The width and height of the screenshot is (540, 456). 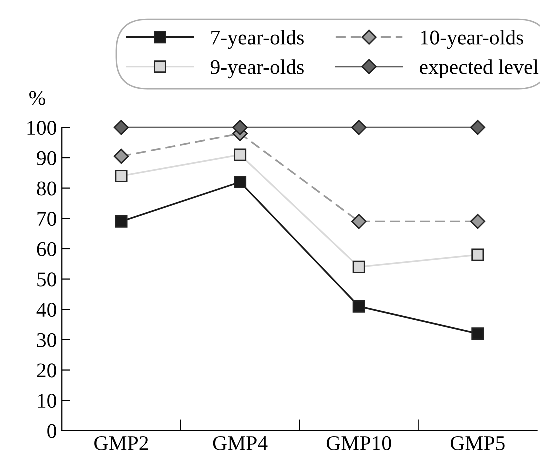 I want to click on x-tick-label: GMP10, so click(x=359, y=443).